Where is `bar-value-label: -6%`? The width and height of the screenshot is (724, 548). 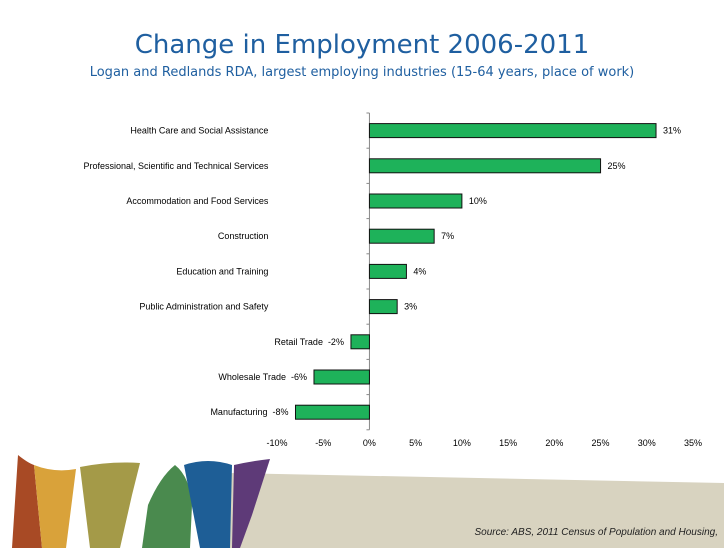
bar-value-label: -6% is located at coordinates (299, 377).